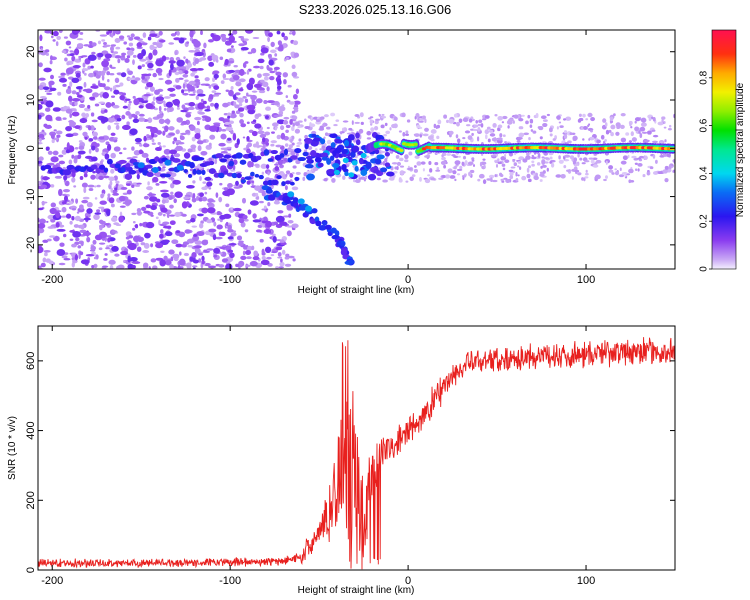  What do you see at coordinates (351, 175) in the screenshot?
I see `multipath-bright-blob` at bounding box center [351, 175].